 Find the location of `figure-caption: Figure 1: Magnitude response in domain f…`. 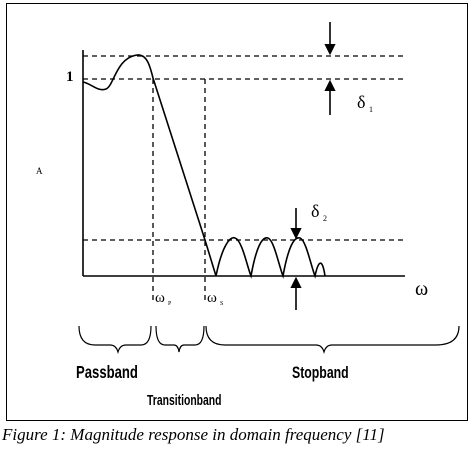

figure-caption: Figure 1: Magnitude response in domain f… is located at coordinates (193, 434).